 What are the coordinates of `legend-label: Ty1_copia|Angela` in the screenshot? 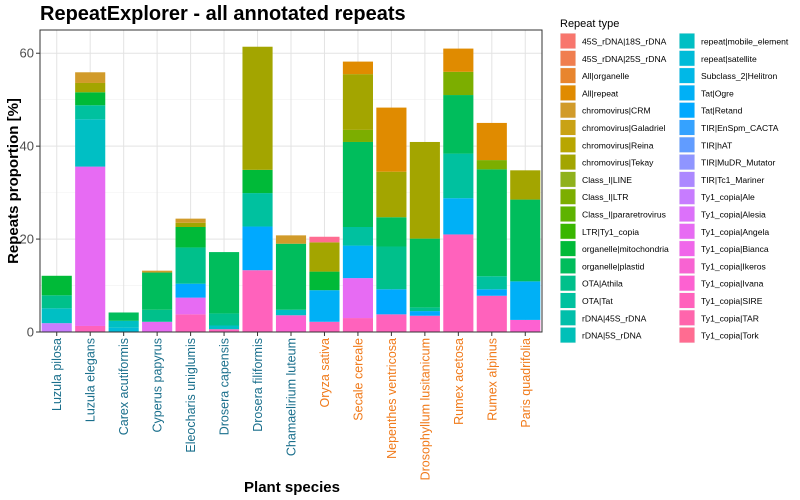 It's located at (735, 232).